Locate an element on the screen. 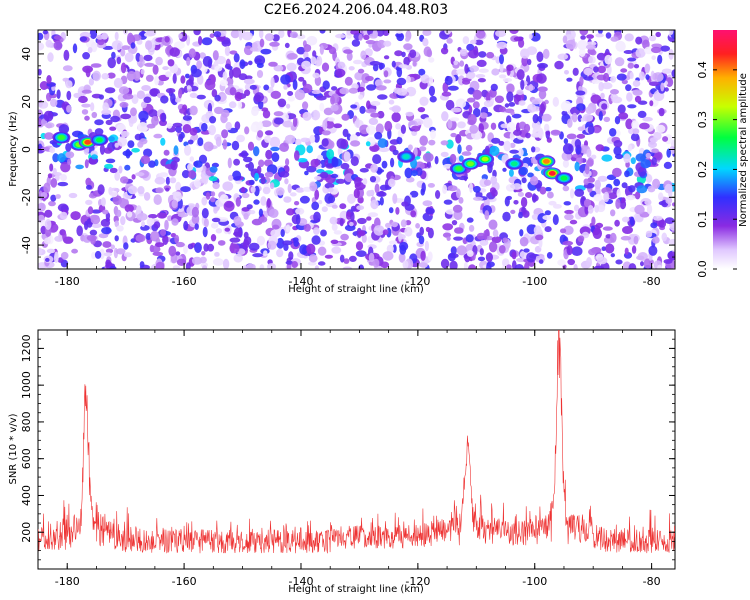 This screenshot has height=600, width=750. x-tick-label: -160 is located at coordinates (184, 281).